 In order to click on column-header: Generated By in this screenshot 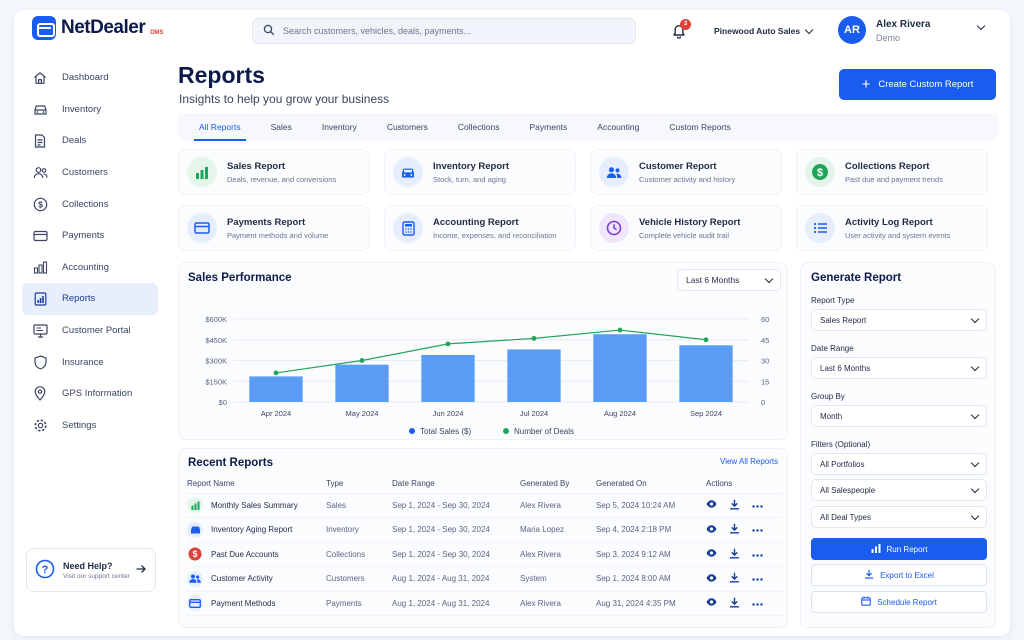, I will do `click(558, 484)`.